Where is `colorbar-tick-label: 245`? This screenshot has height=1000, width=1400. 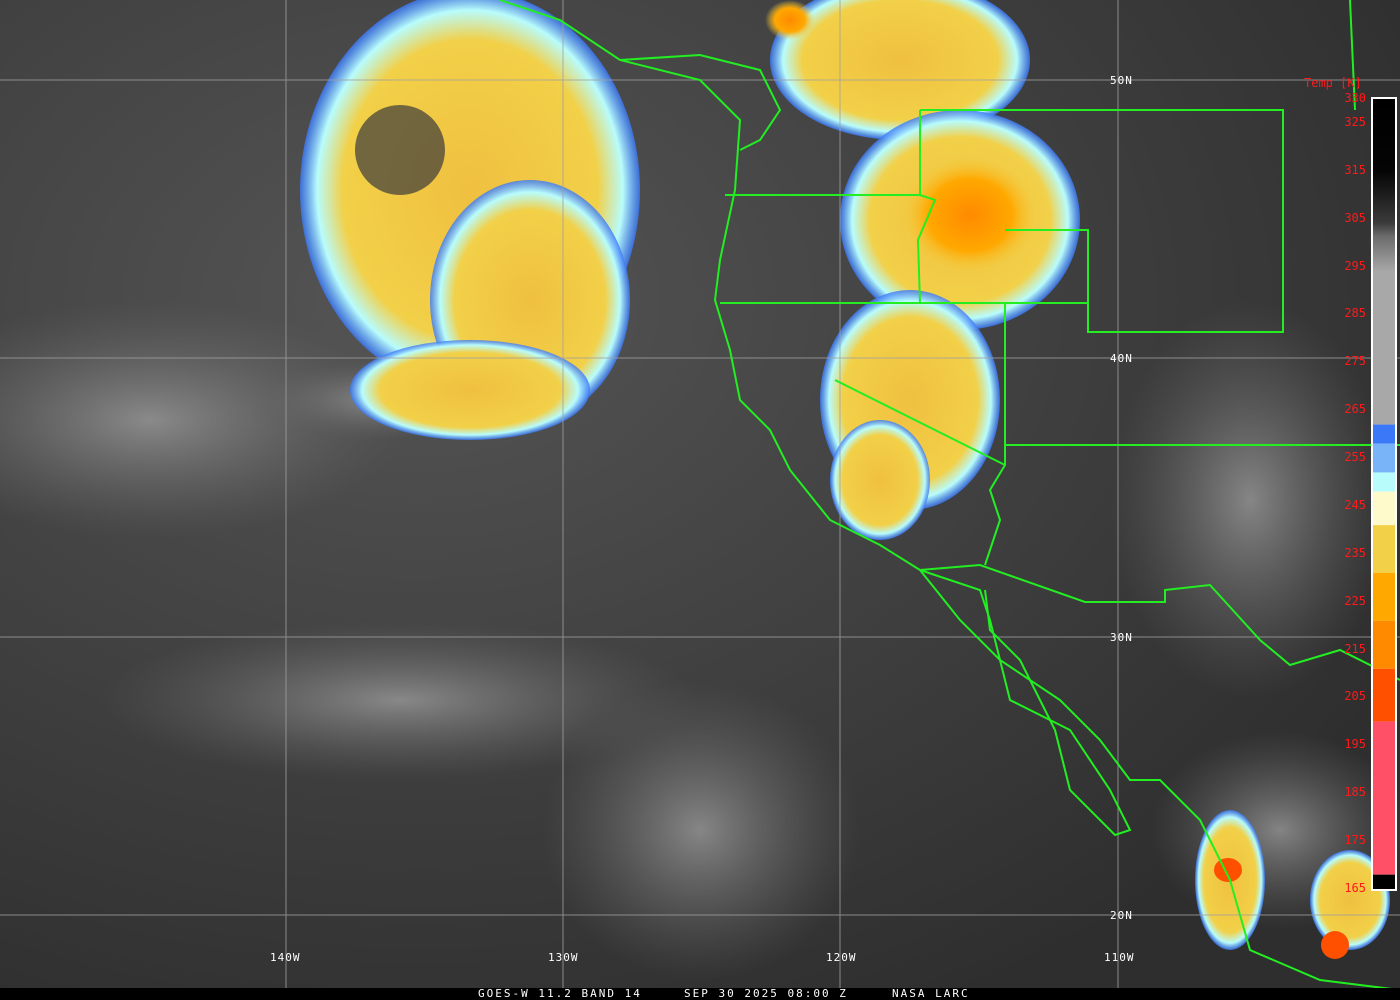
colorbar-tick-label: 245 is located at coordinates (1355, 504).